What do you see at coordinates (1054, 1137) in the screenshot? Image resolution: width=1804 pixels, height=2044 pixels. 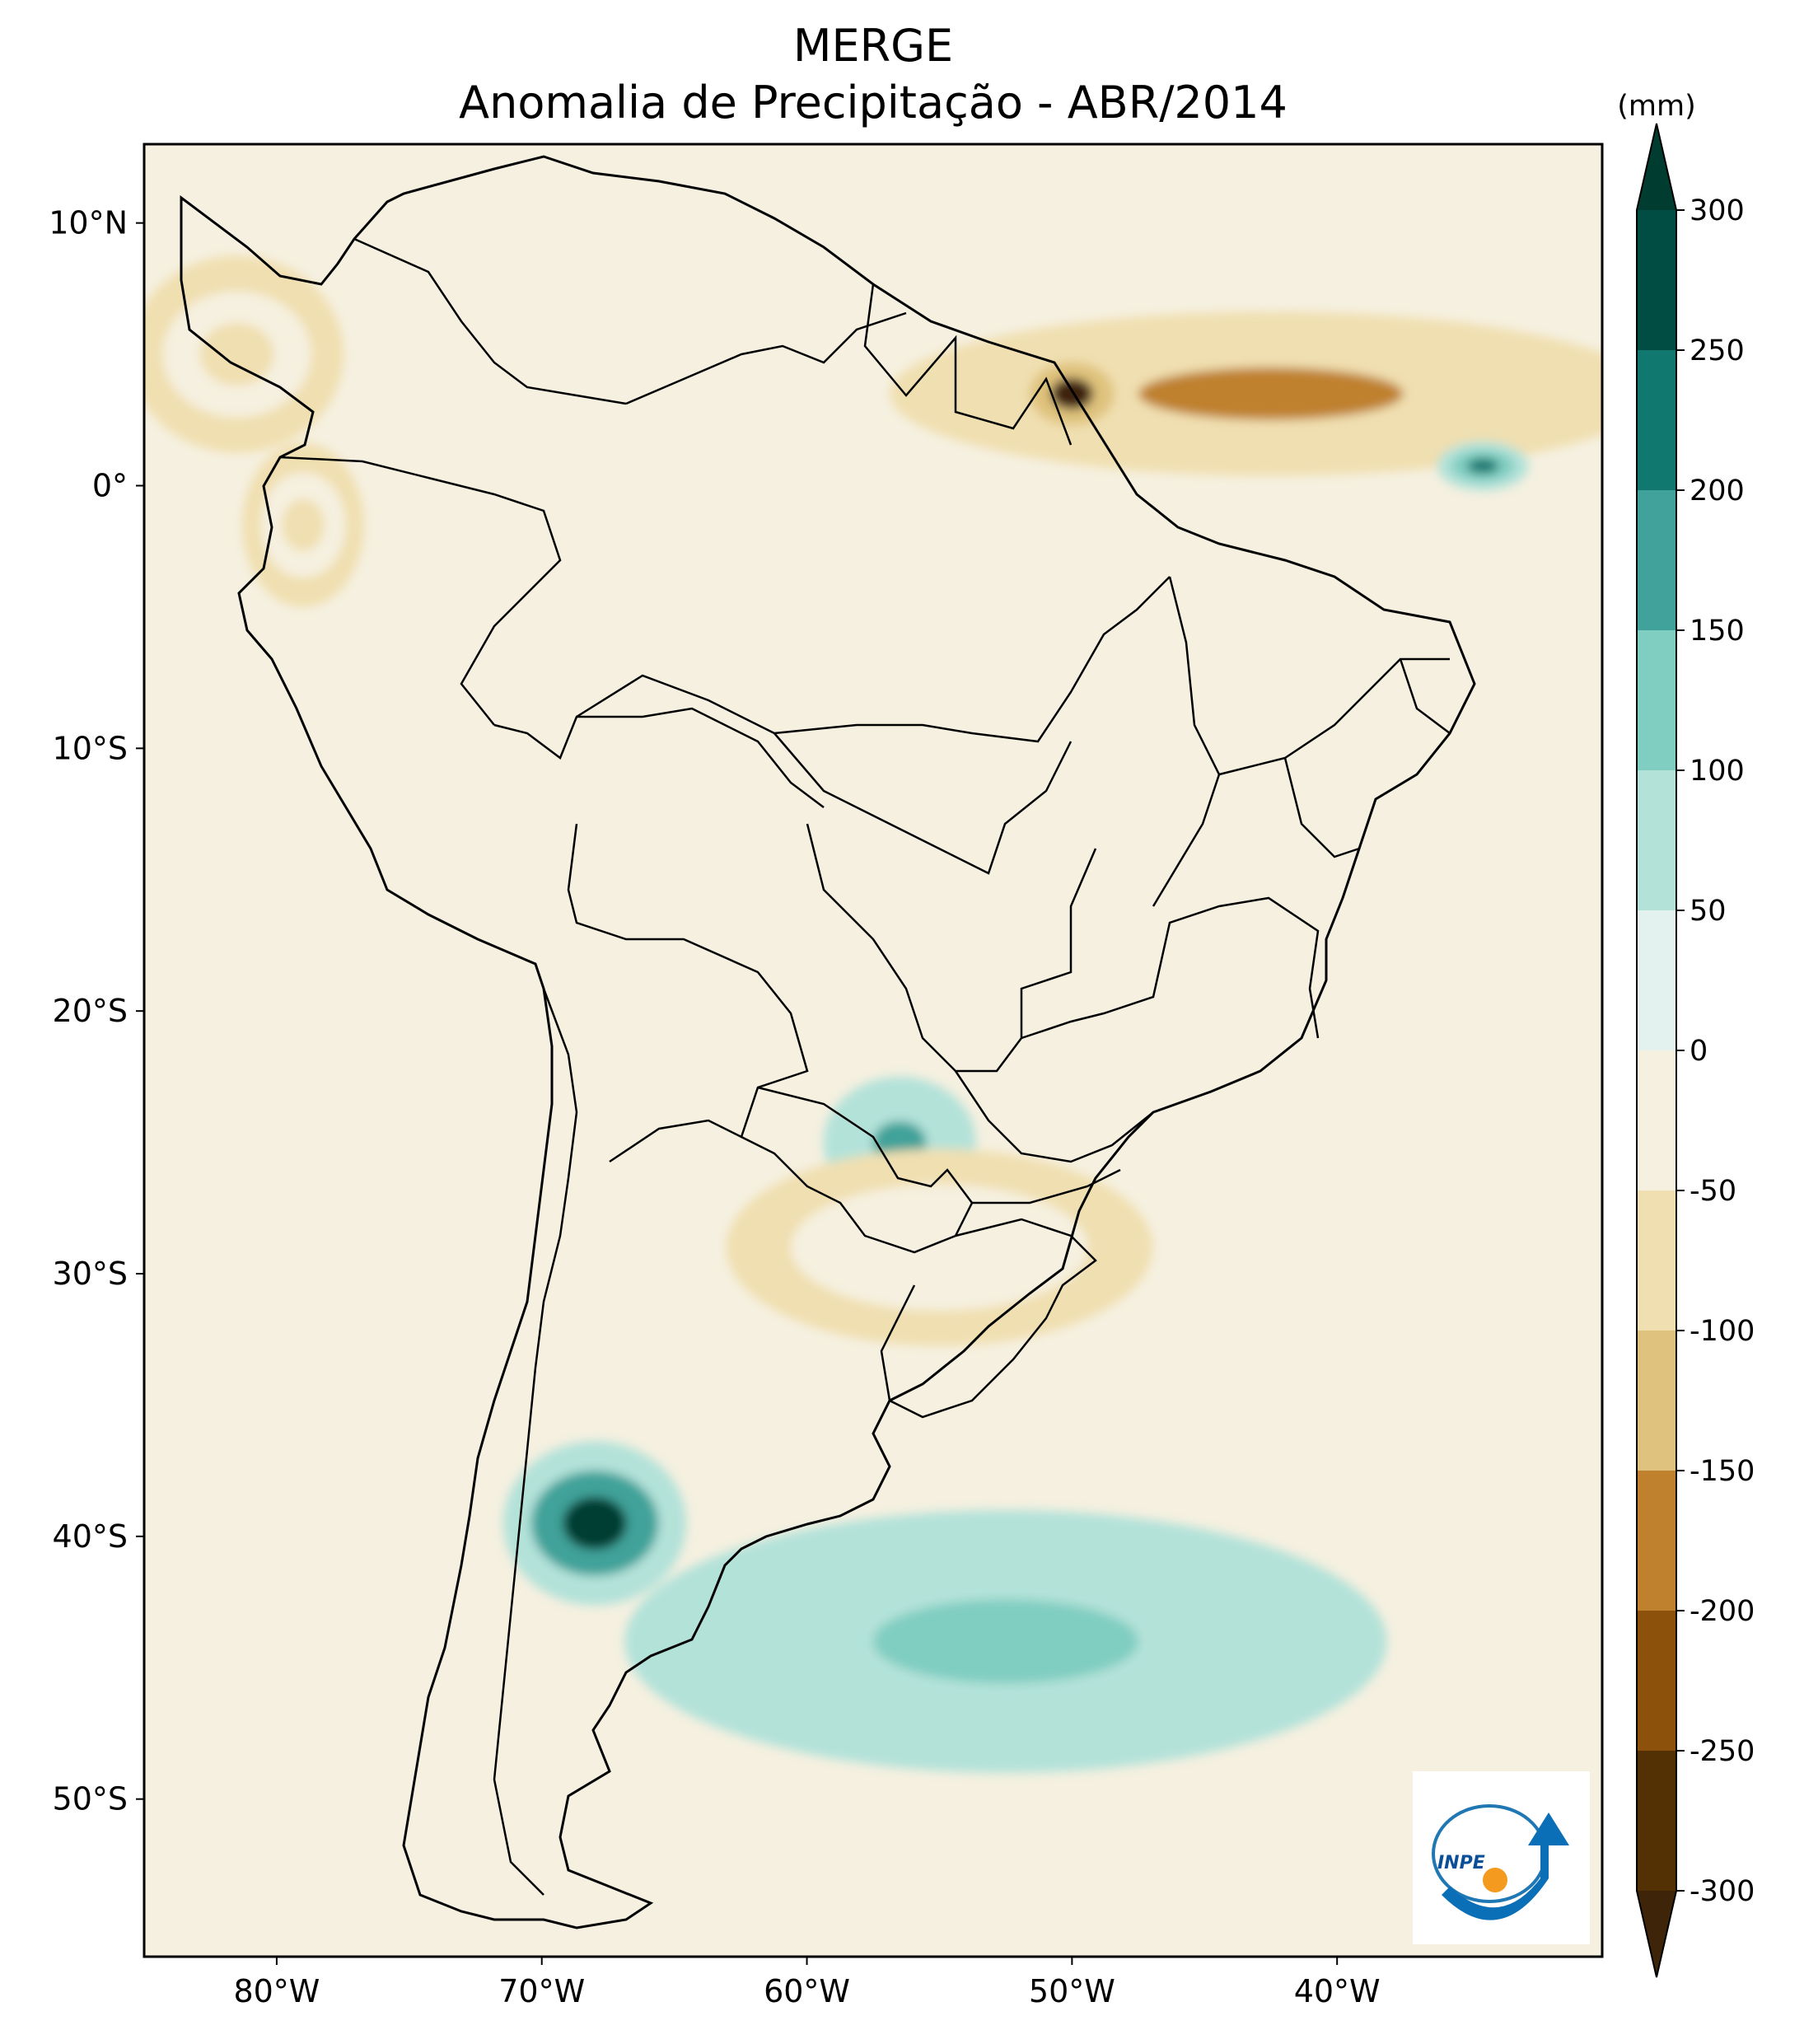 I see `brazil-states-south` at bounding box center [1054, 1137].